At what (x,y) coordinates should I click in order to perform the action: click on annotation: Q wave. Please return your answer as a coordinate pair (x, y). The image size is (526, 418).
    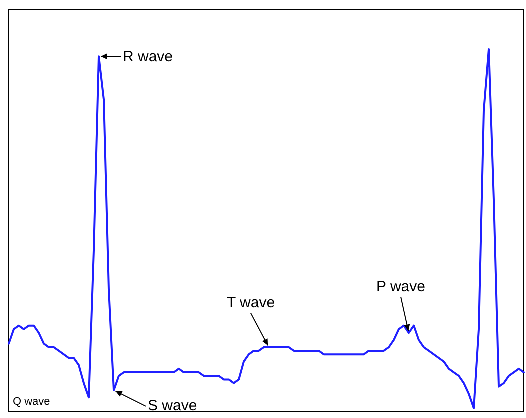
    Looking at the image, I should click on (31, 402).